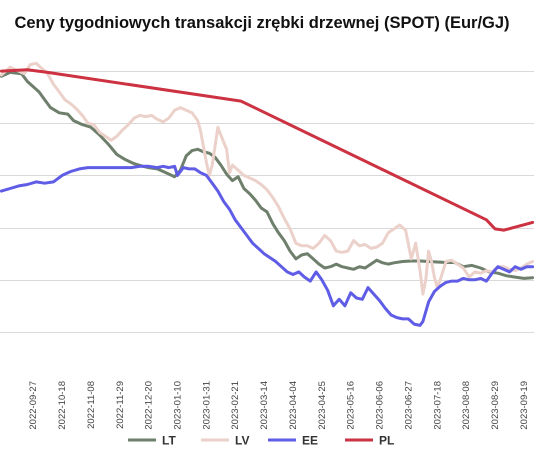  What do you see at coordinates (120, 405) in the screenshot?
I see `x-tick-label: 2022-11-29` at bounding box center [120, 405].